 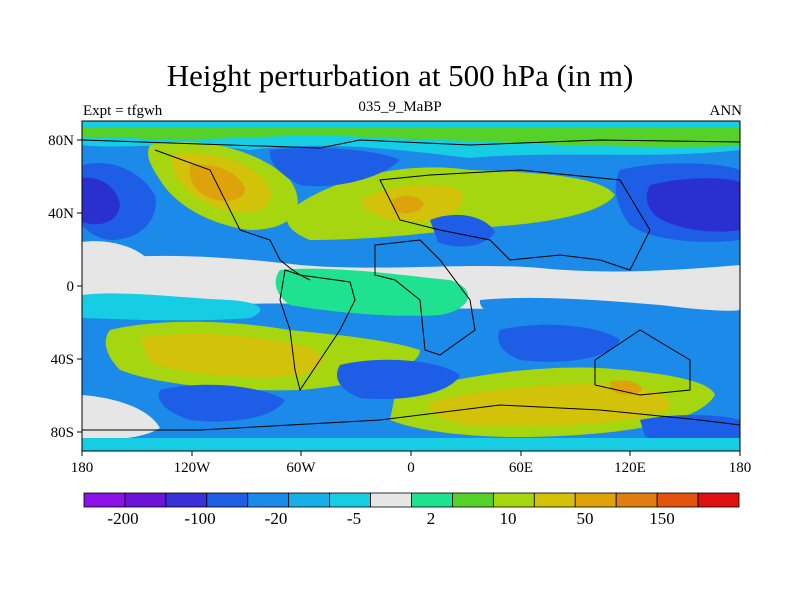 What do you see at coordinates (122, 518) in the screenshot?
I see `colorbar-label-neg200: -200` at bounding box center [122, 518].